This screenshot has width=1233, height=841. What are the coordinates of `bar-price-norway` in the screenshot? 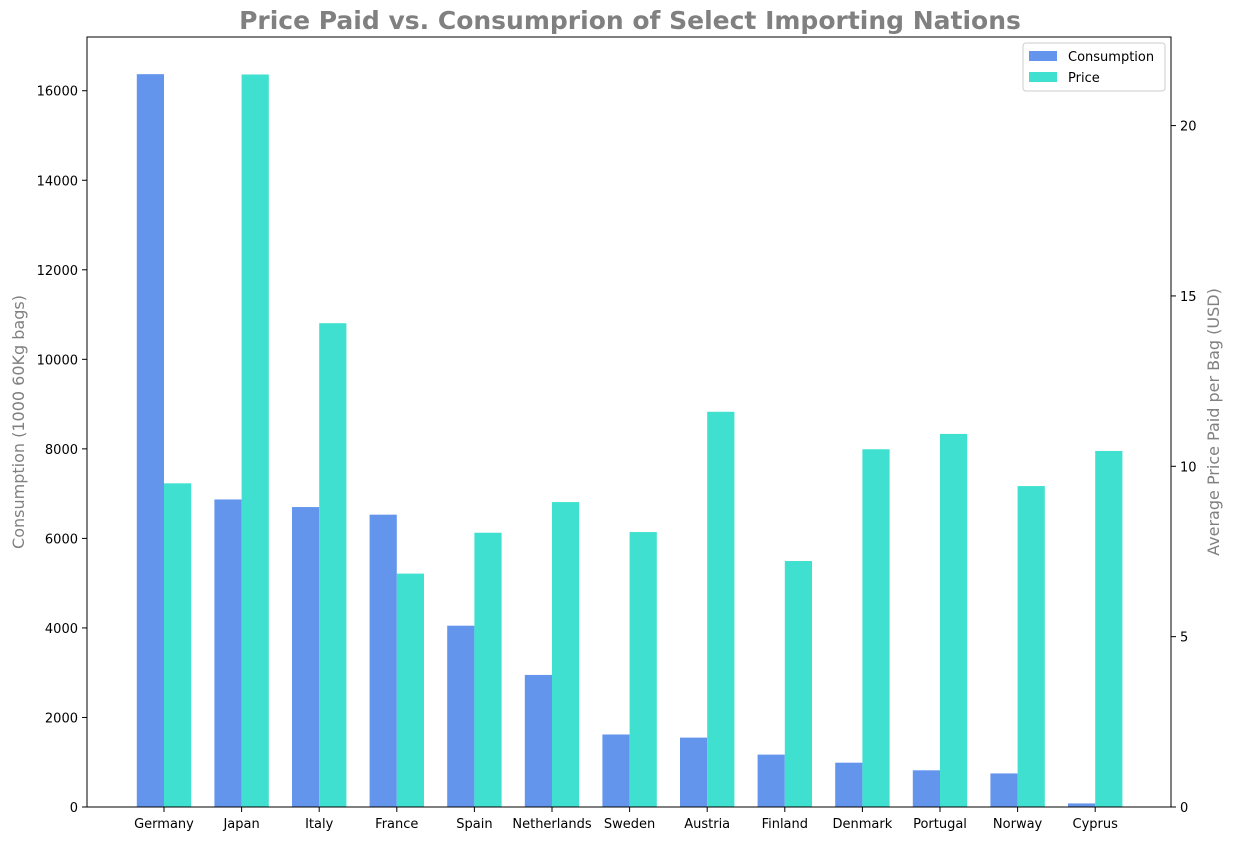 It's located at (1031, 646).